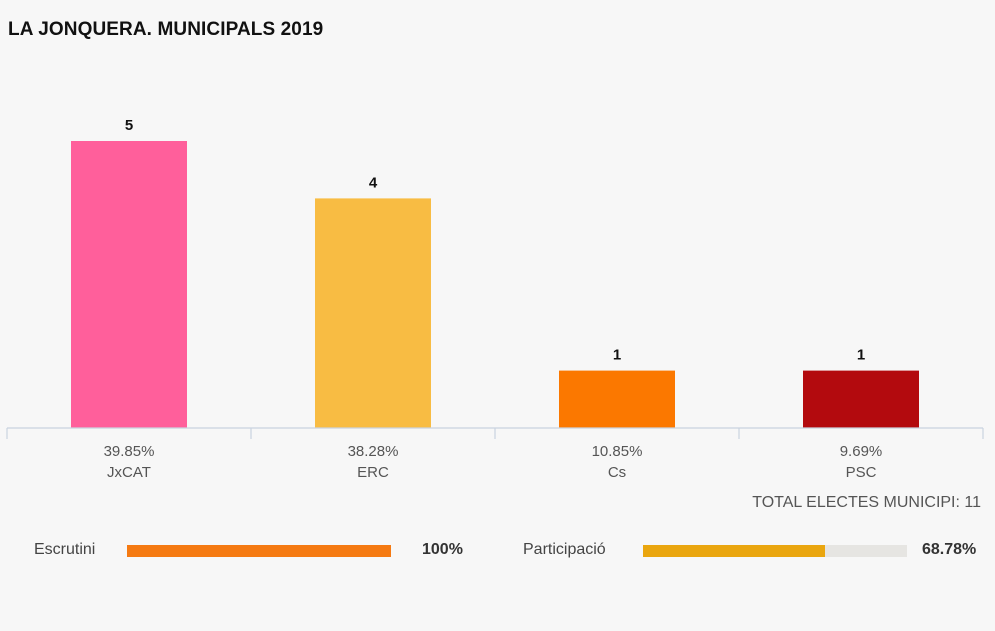  What do you see at coordinates (166, 29) in the screenshot?
I see `chart-title: LA JONQUERA. MUNICIPALS 2019` at bounding box center [166, 29].